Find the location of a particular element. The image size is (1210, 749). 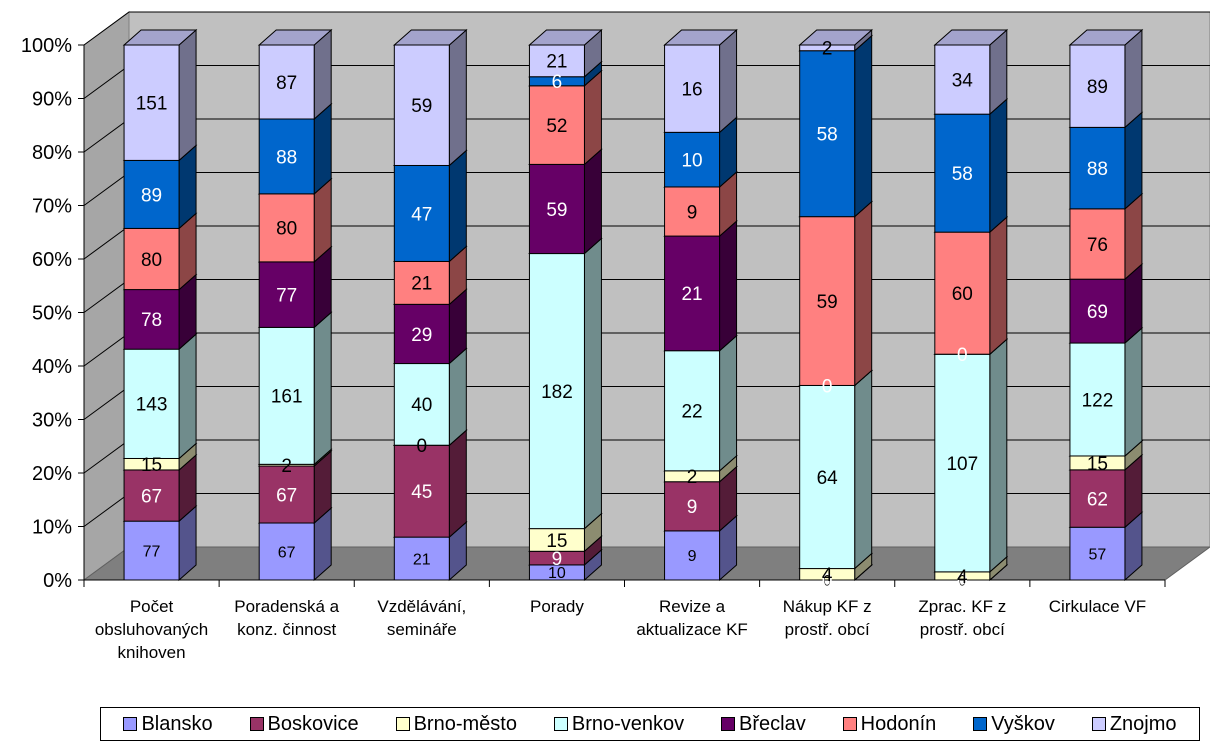

data-label: 16 is located at coordinates (691, 90).